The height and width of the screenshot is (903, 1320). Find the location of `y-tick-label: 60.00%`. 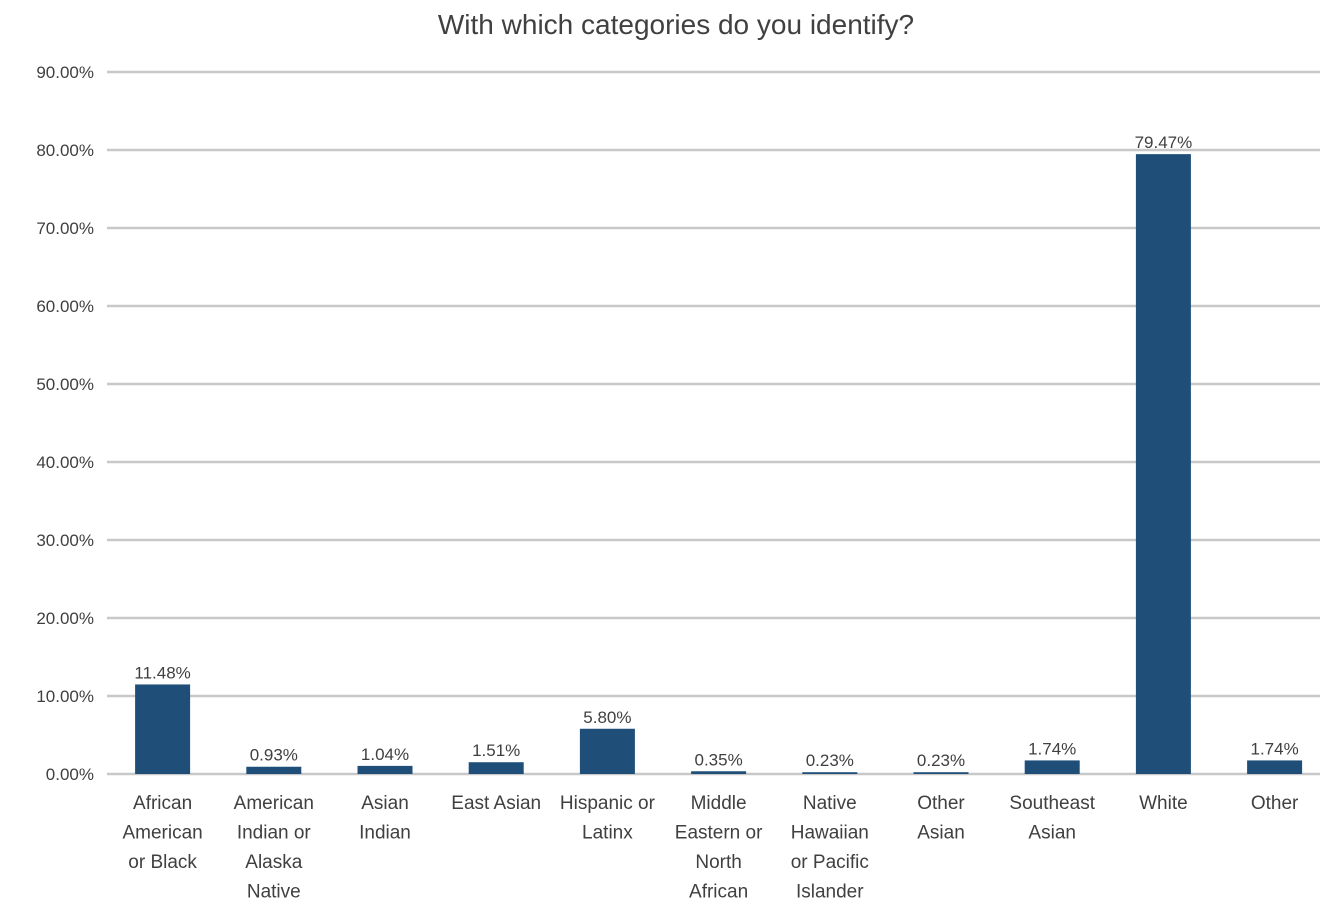

y-tick-label: 60.00% is located at coordinates (65, 306).